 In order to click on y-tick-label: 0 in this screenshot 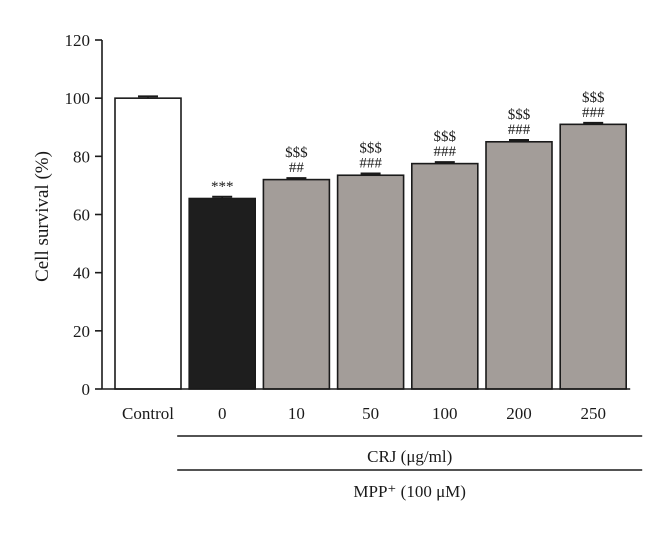, I will do `click(86, 389)`.